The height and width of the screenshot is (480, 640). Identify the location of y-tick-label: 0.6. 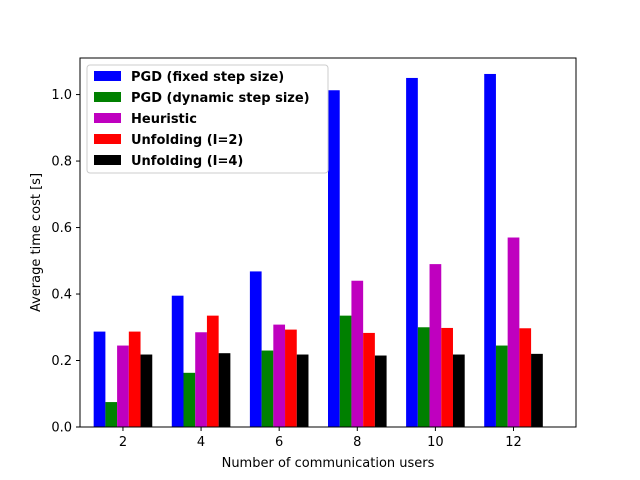
(61, 228).